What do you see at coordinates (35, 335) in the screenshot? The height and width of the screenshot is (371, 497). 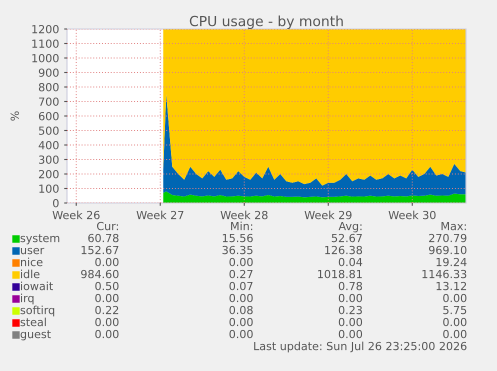 I see `legend-label: guest` at bounding box center [35, 335].